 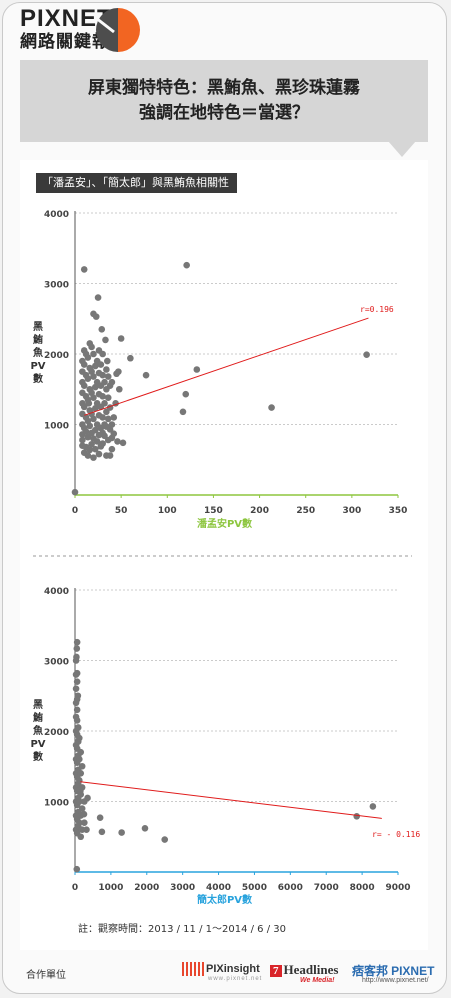 I want to click on x-tick-label: 2000, so click(x=146, y=888).